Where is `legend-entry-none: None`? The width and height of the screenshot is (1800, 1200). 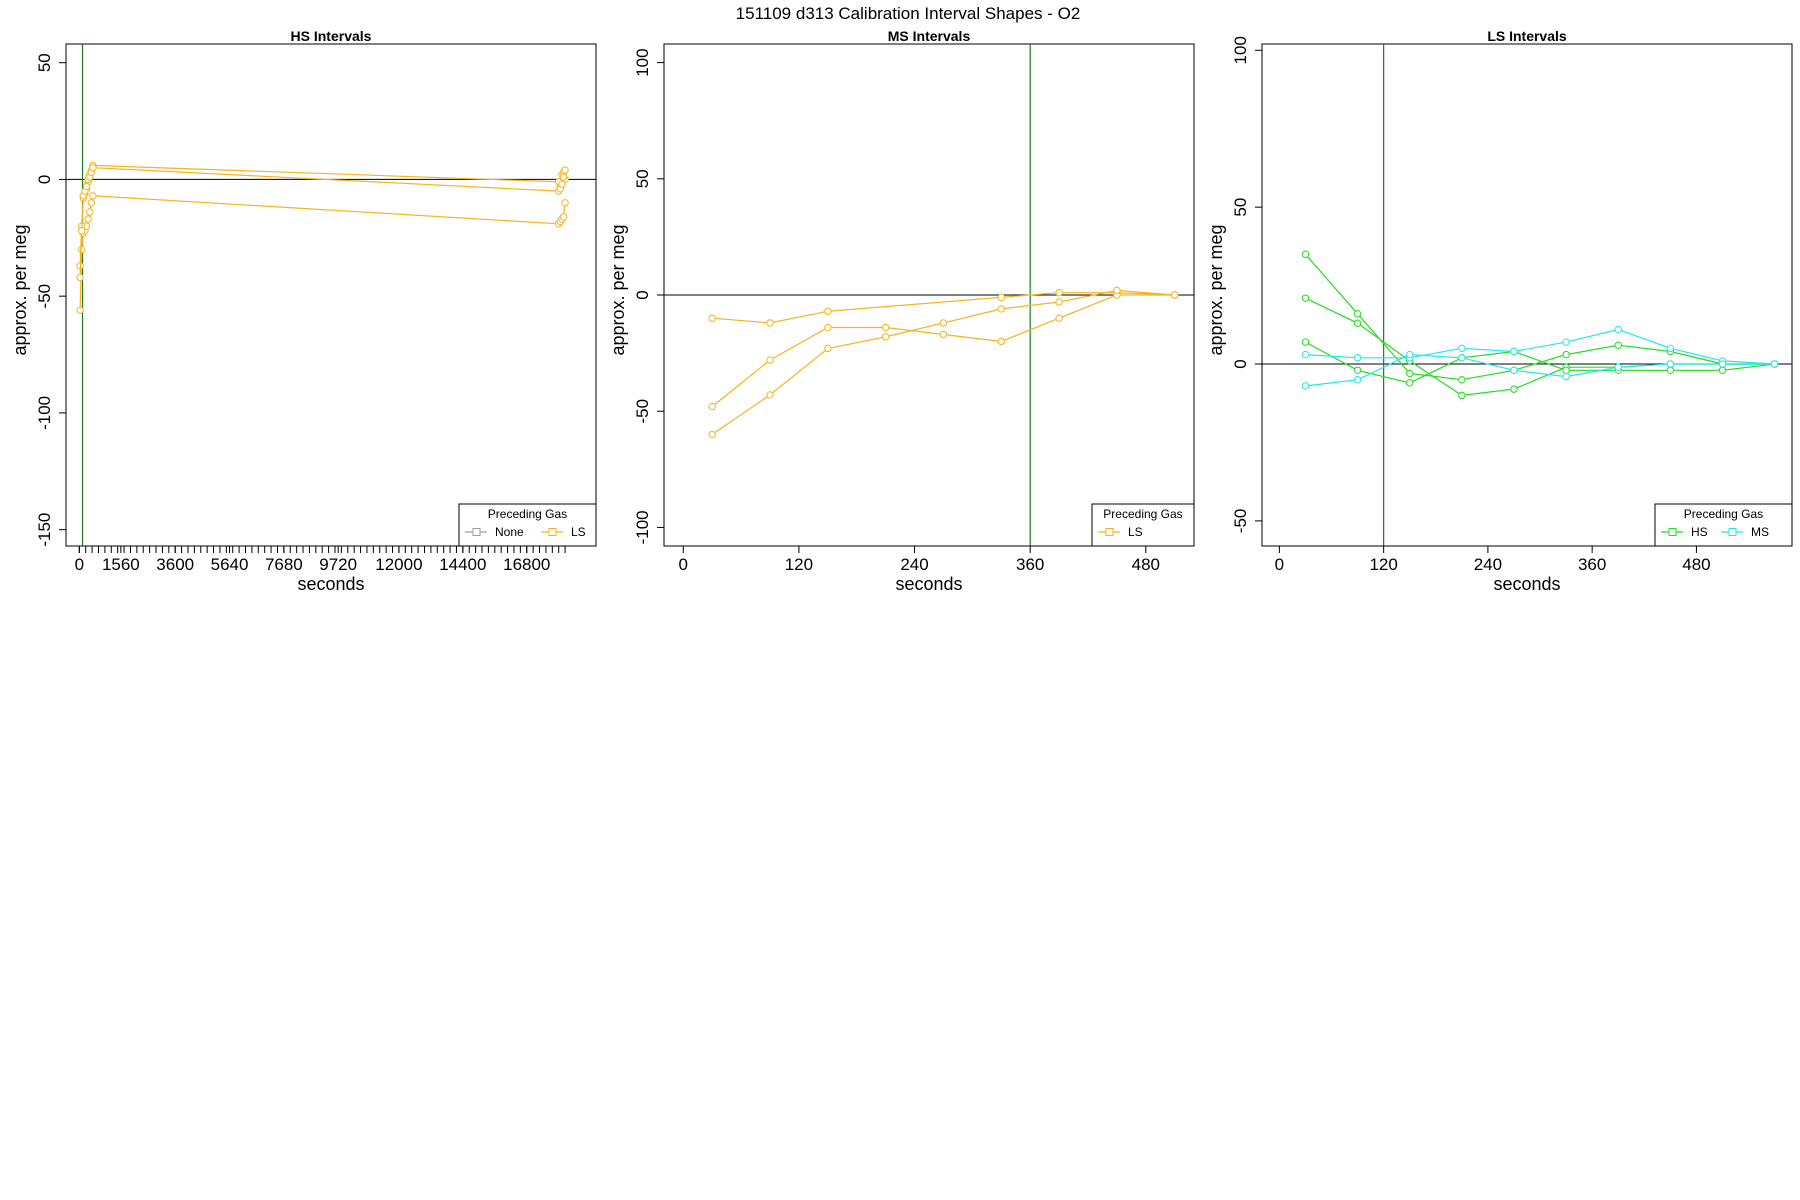
legend-entry-none: None is located at coordinates (509, 532).